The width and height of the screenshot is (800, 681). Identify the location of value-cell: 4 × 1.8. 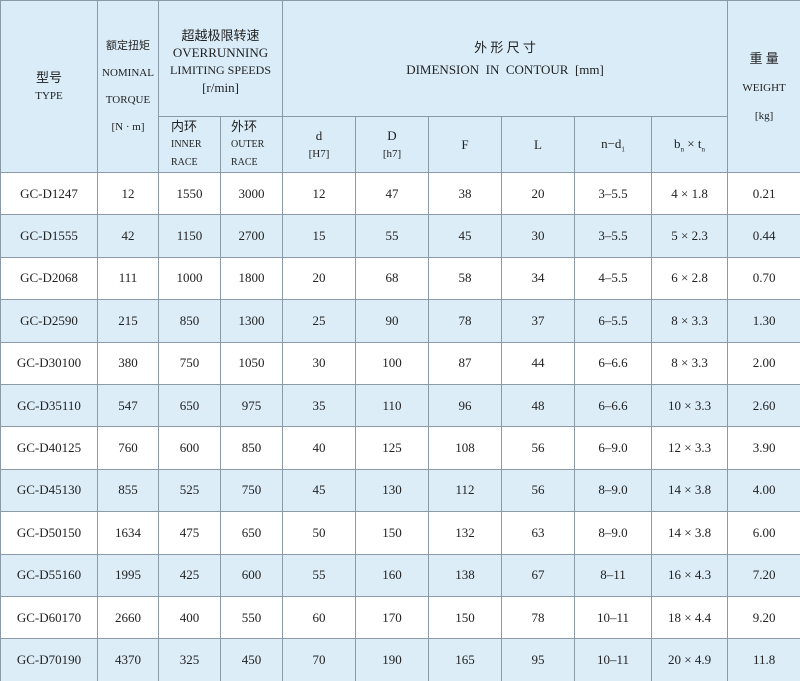
(689, 193).